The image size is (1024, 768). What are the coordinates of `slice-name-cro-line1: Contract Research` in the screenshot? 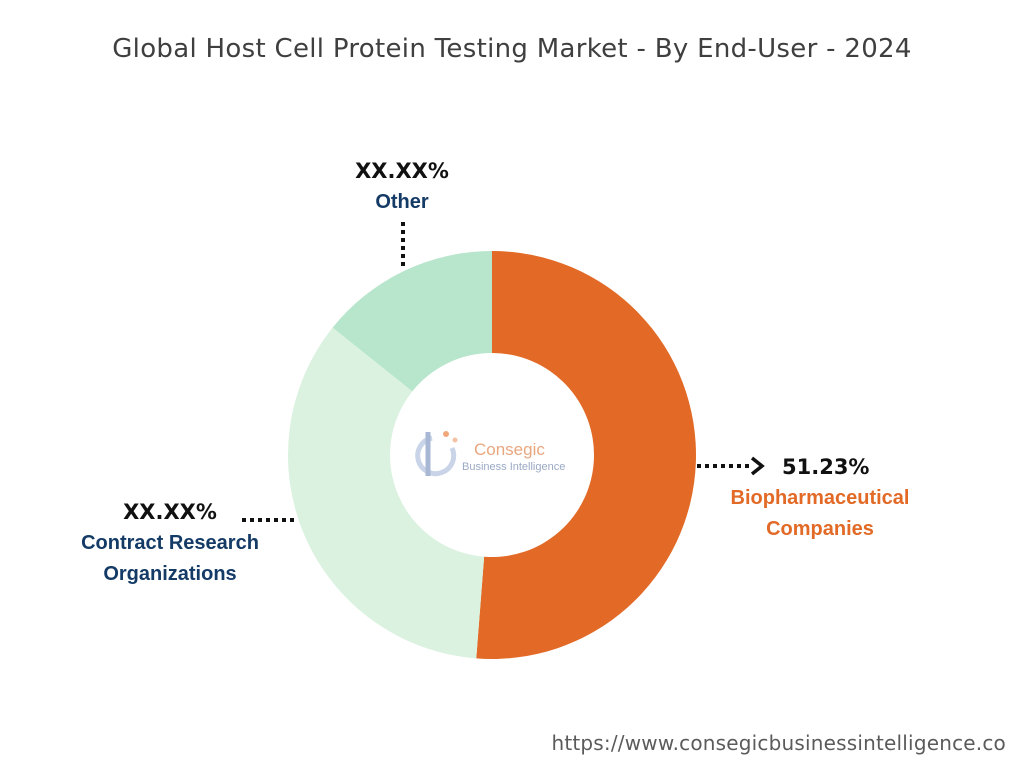 It's located at (170, 543).